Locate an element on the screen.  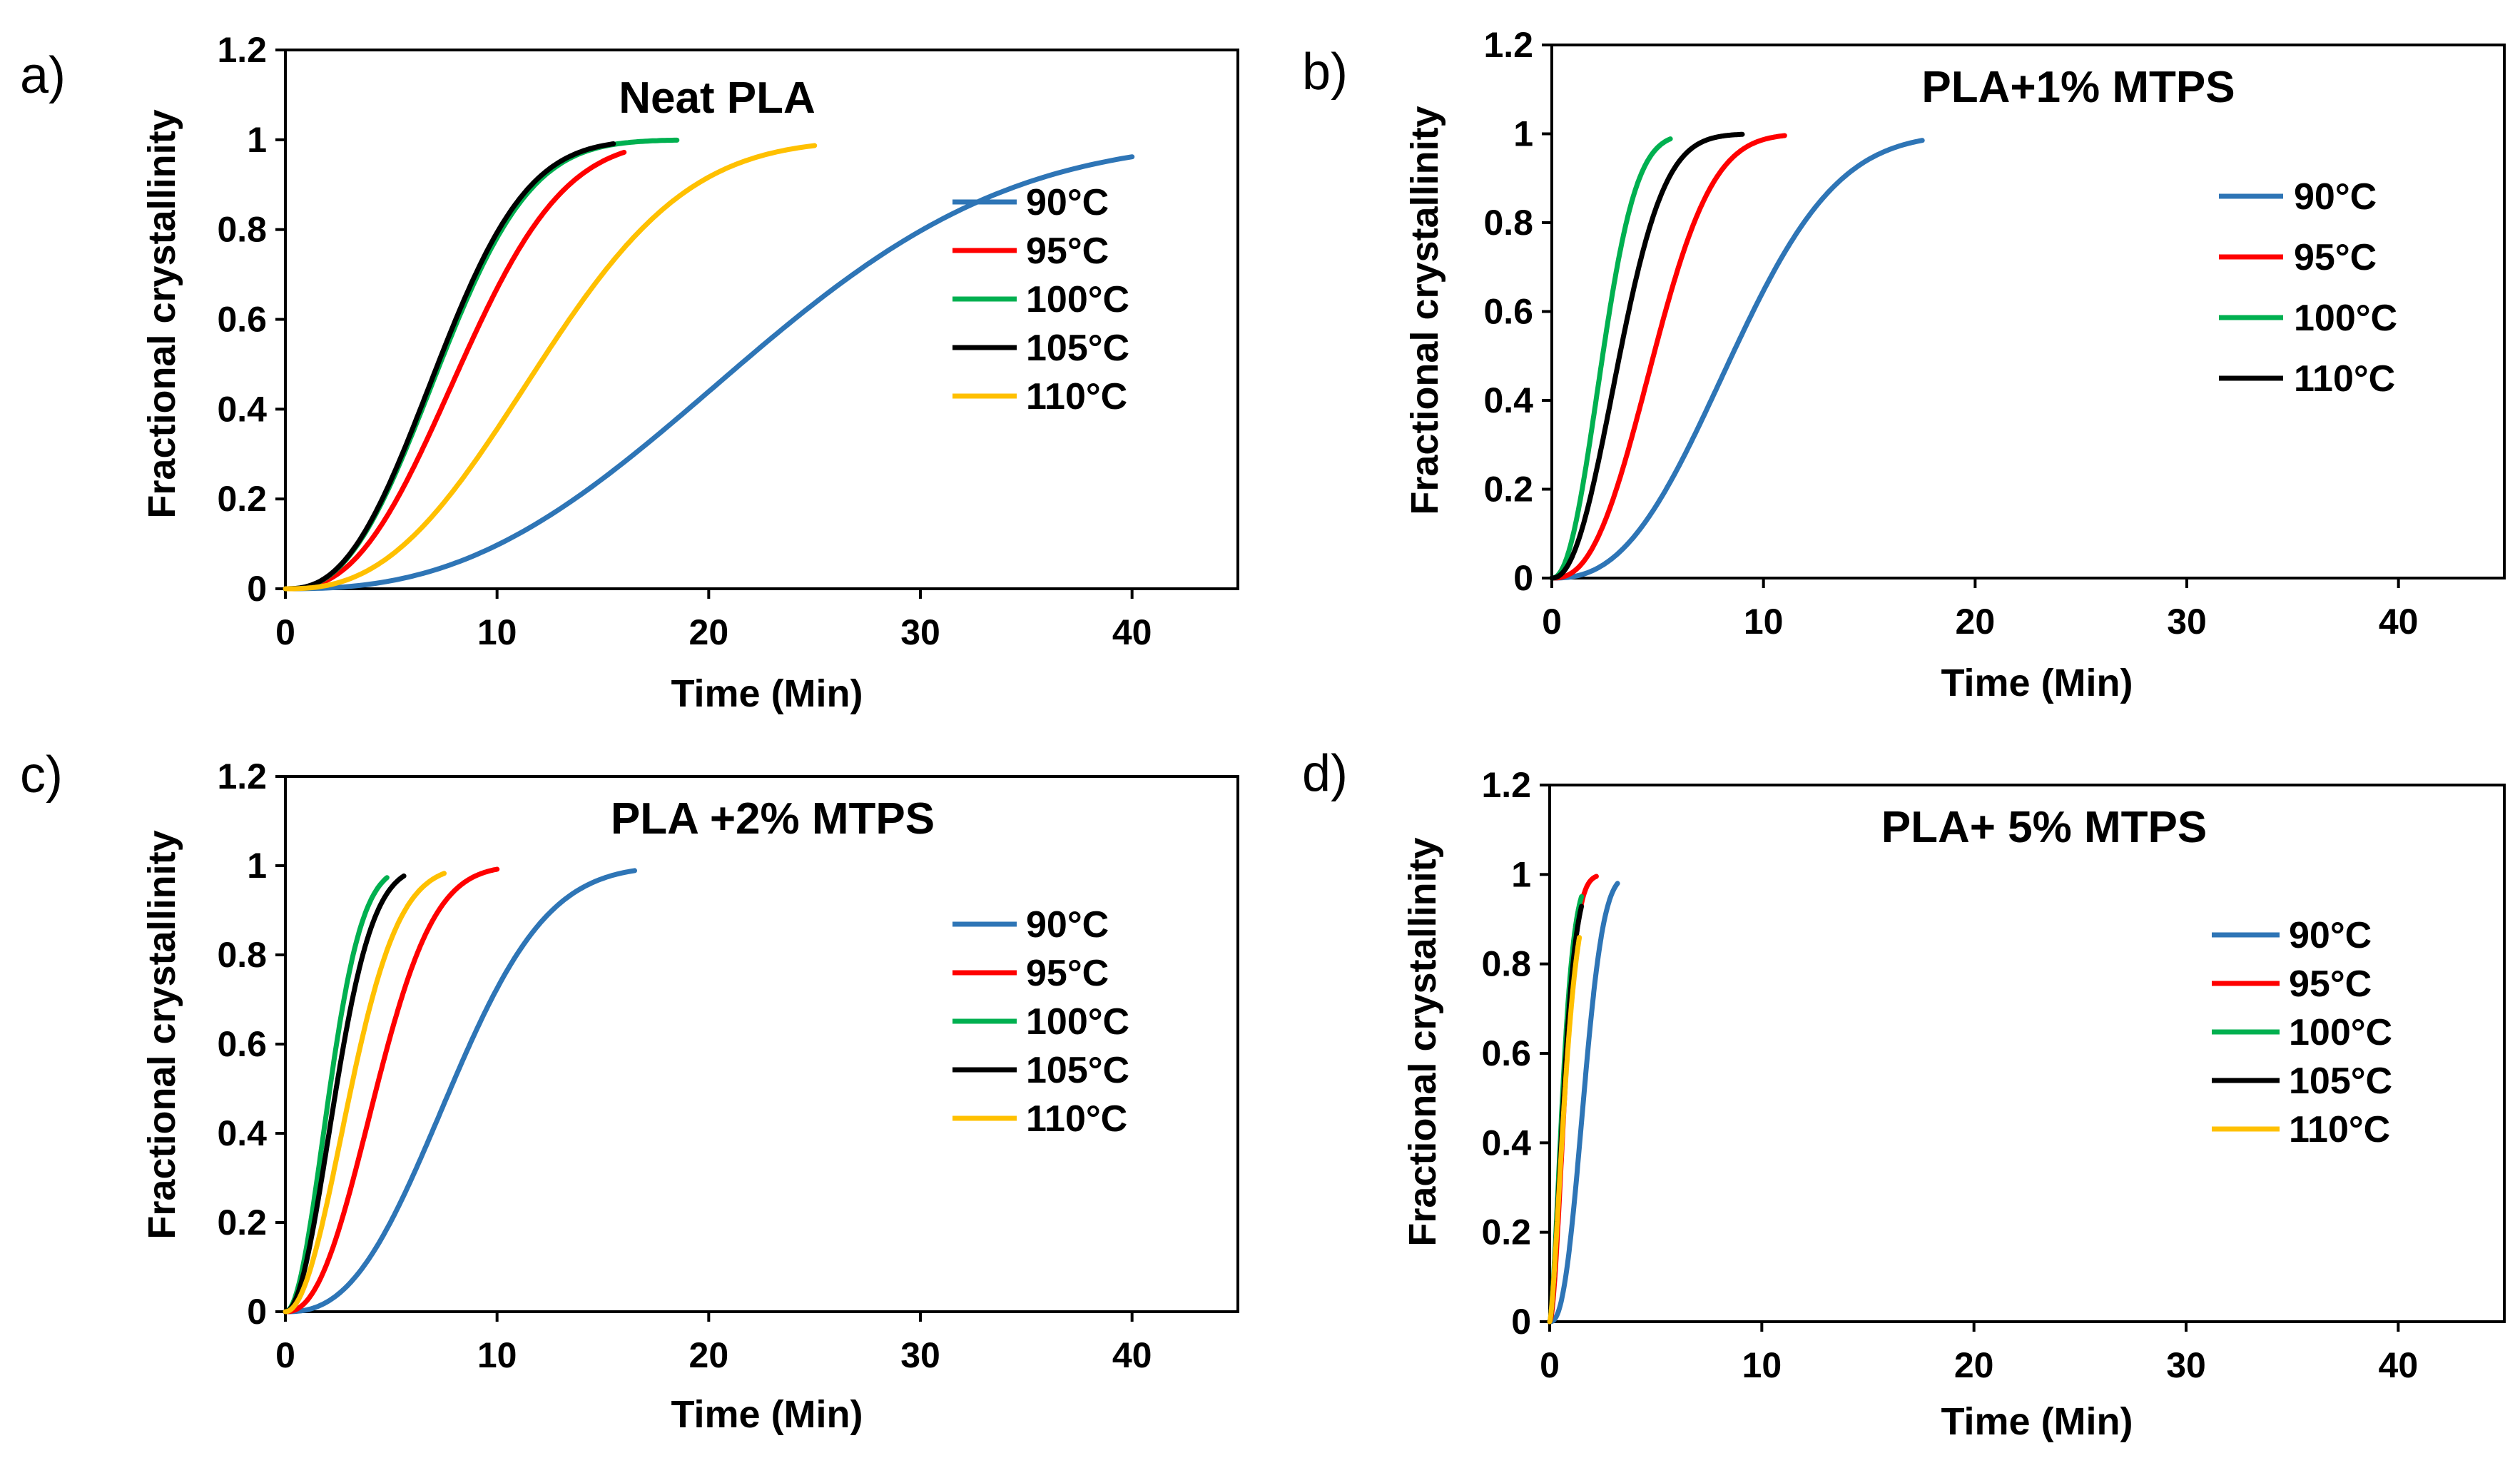
legend: 90°C 95°C 100°C 110°C is located at coordinates (2308, 288).